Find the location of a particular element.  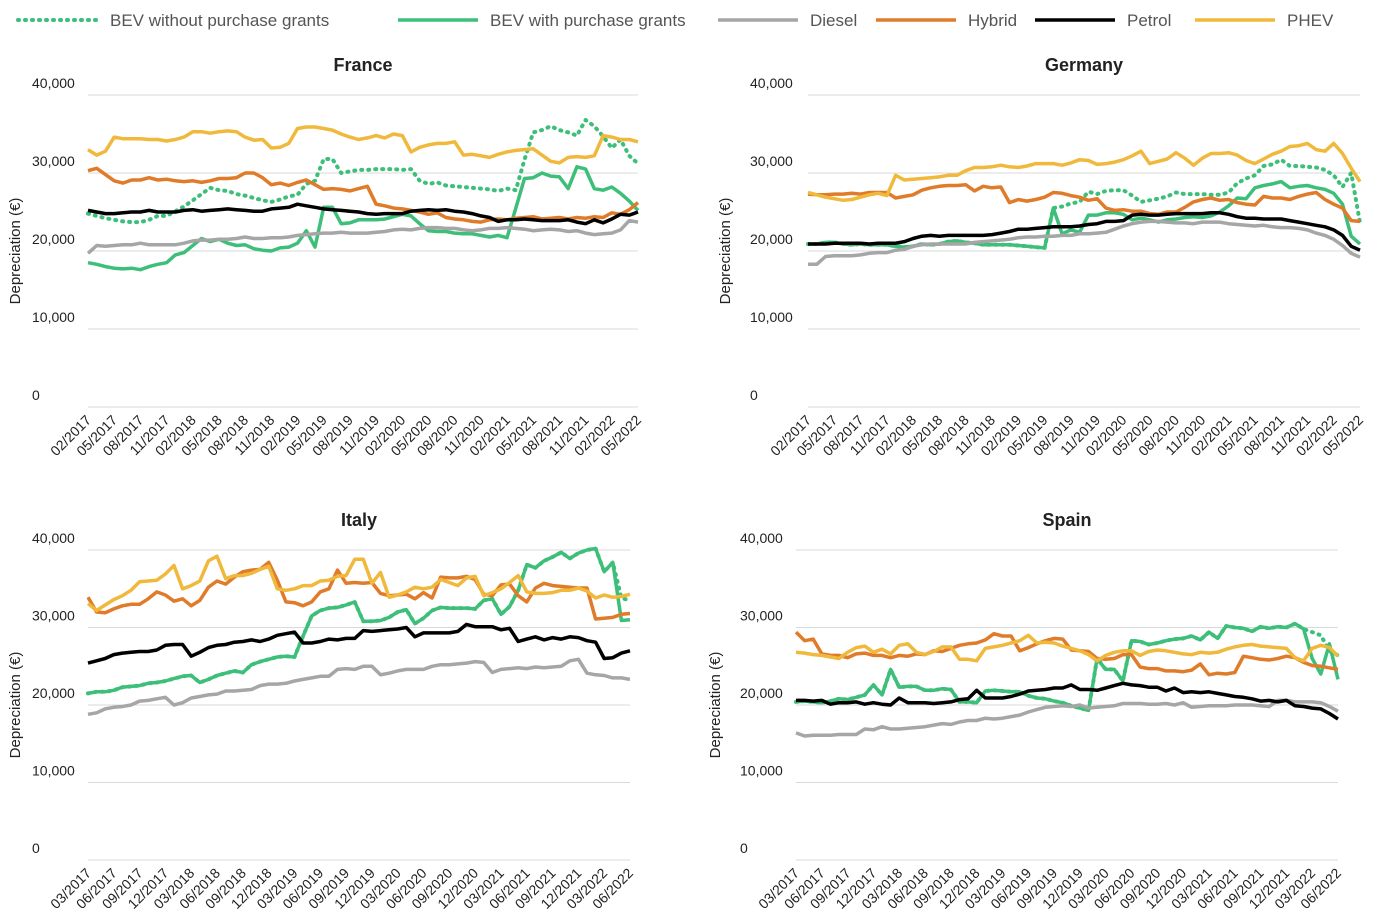

legend-label: PHEV is located at coordinates (1310, 20).